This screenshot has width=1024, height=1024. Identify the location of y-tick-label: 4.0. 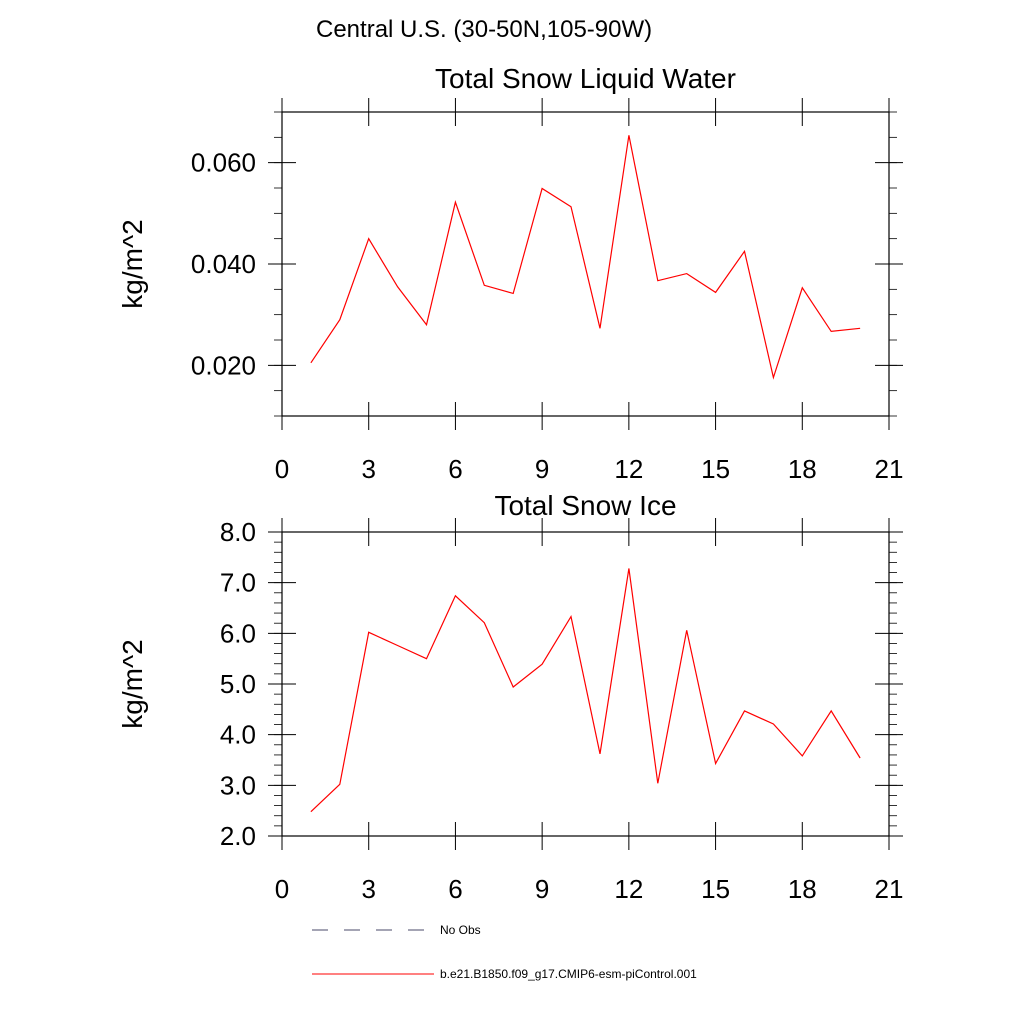
(238, 735).